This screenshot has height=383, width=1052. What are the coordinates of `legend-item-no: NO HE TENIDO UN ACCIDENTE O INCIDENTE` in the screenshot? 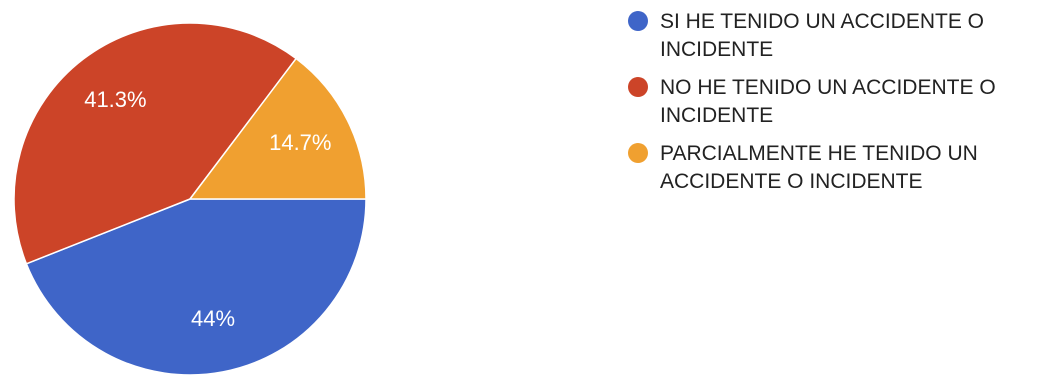 It's located at (835, 102).